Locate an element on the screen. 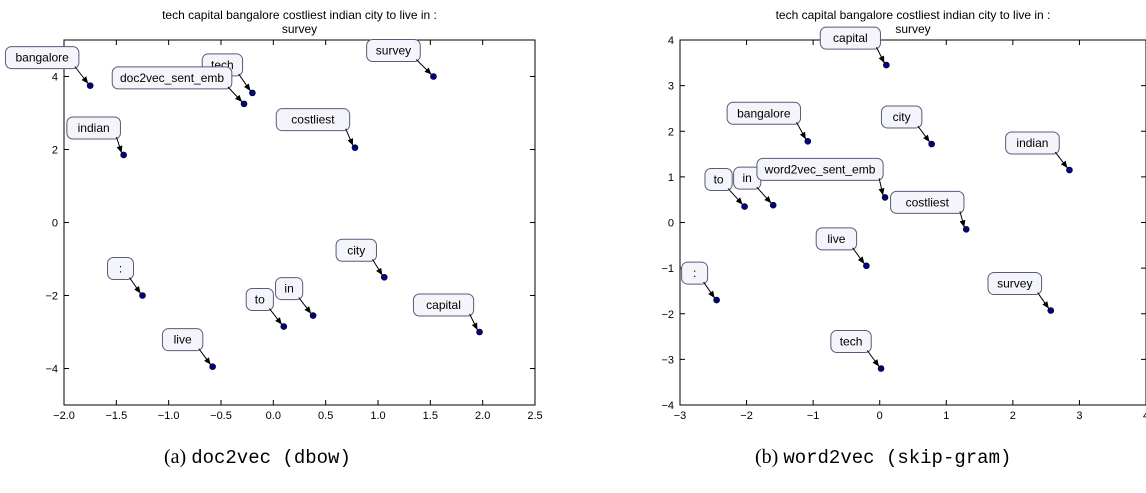 The height and width of the screenshot is (493, 1146). point-label: word2vec_sent_emb is located at coordinates (820, 169).